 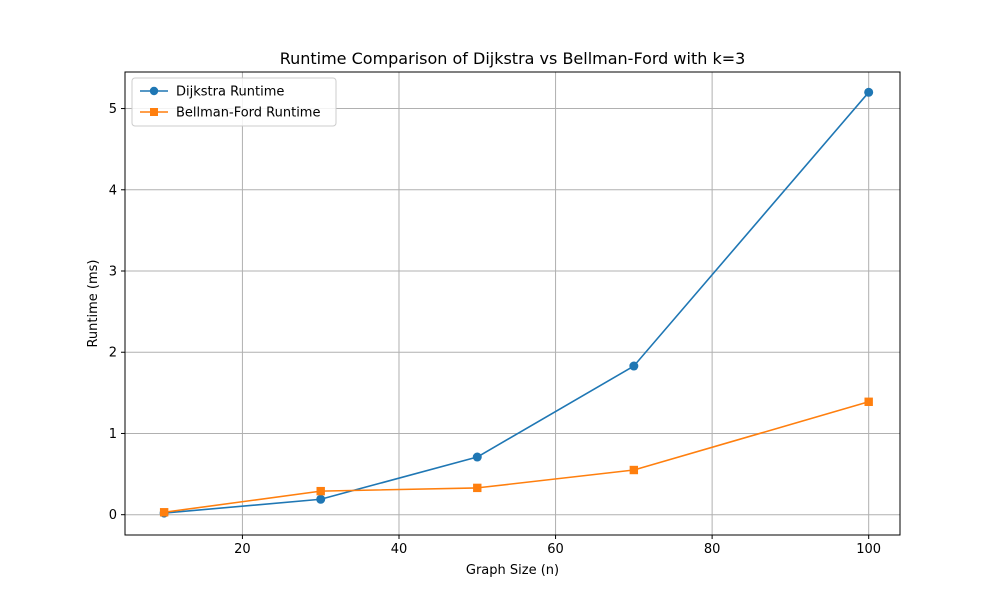 What do you see at coordinates (154, 112) in the screenshot?
I see `legend-marker-bellman-ford` at bounding box center [154, 112].